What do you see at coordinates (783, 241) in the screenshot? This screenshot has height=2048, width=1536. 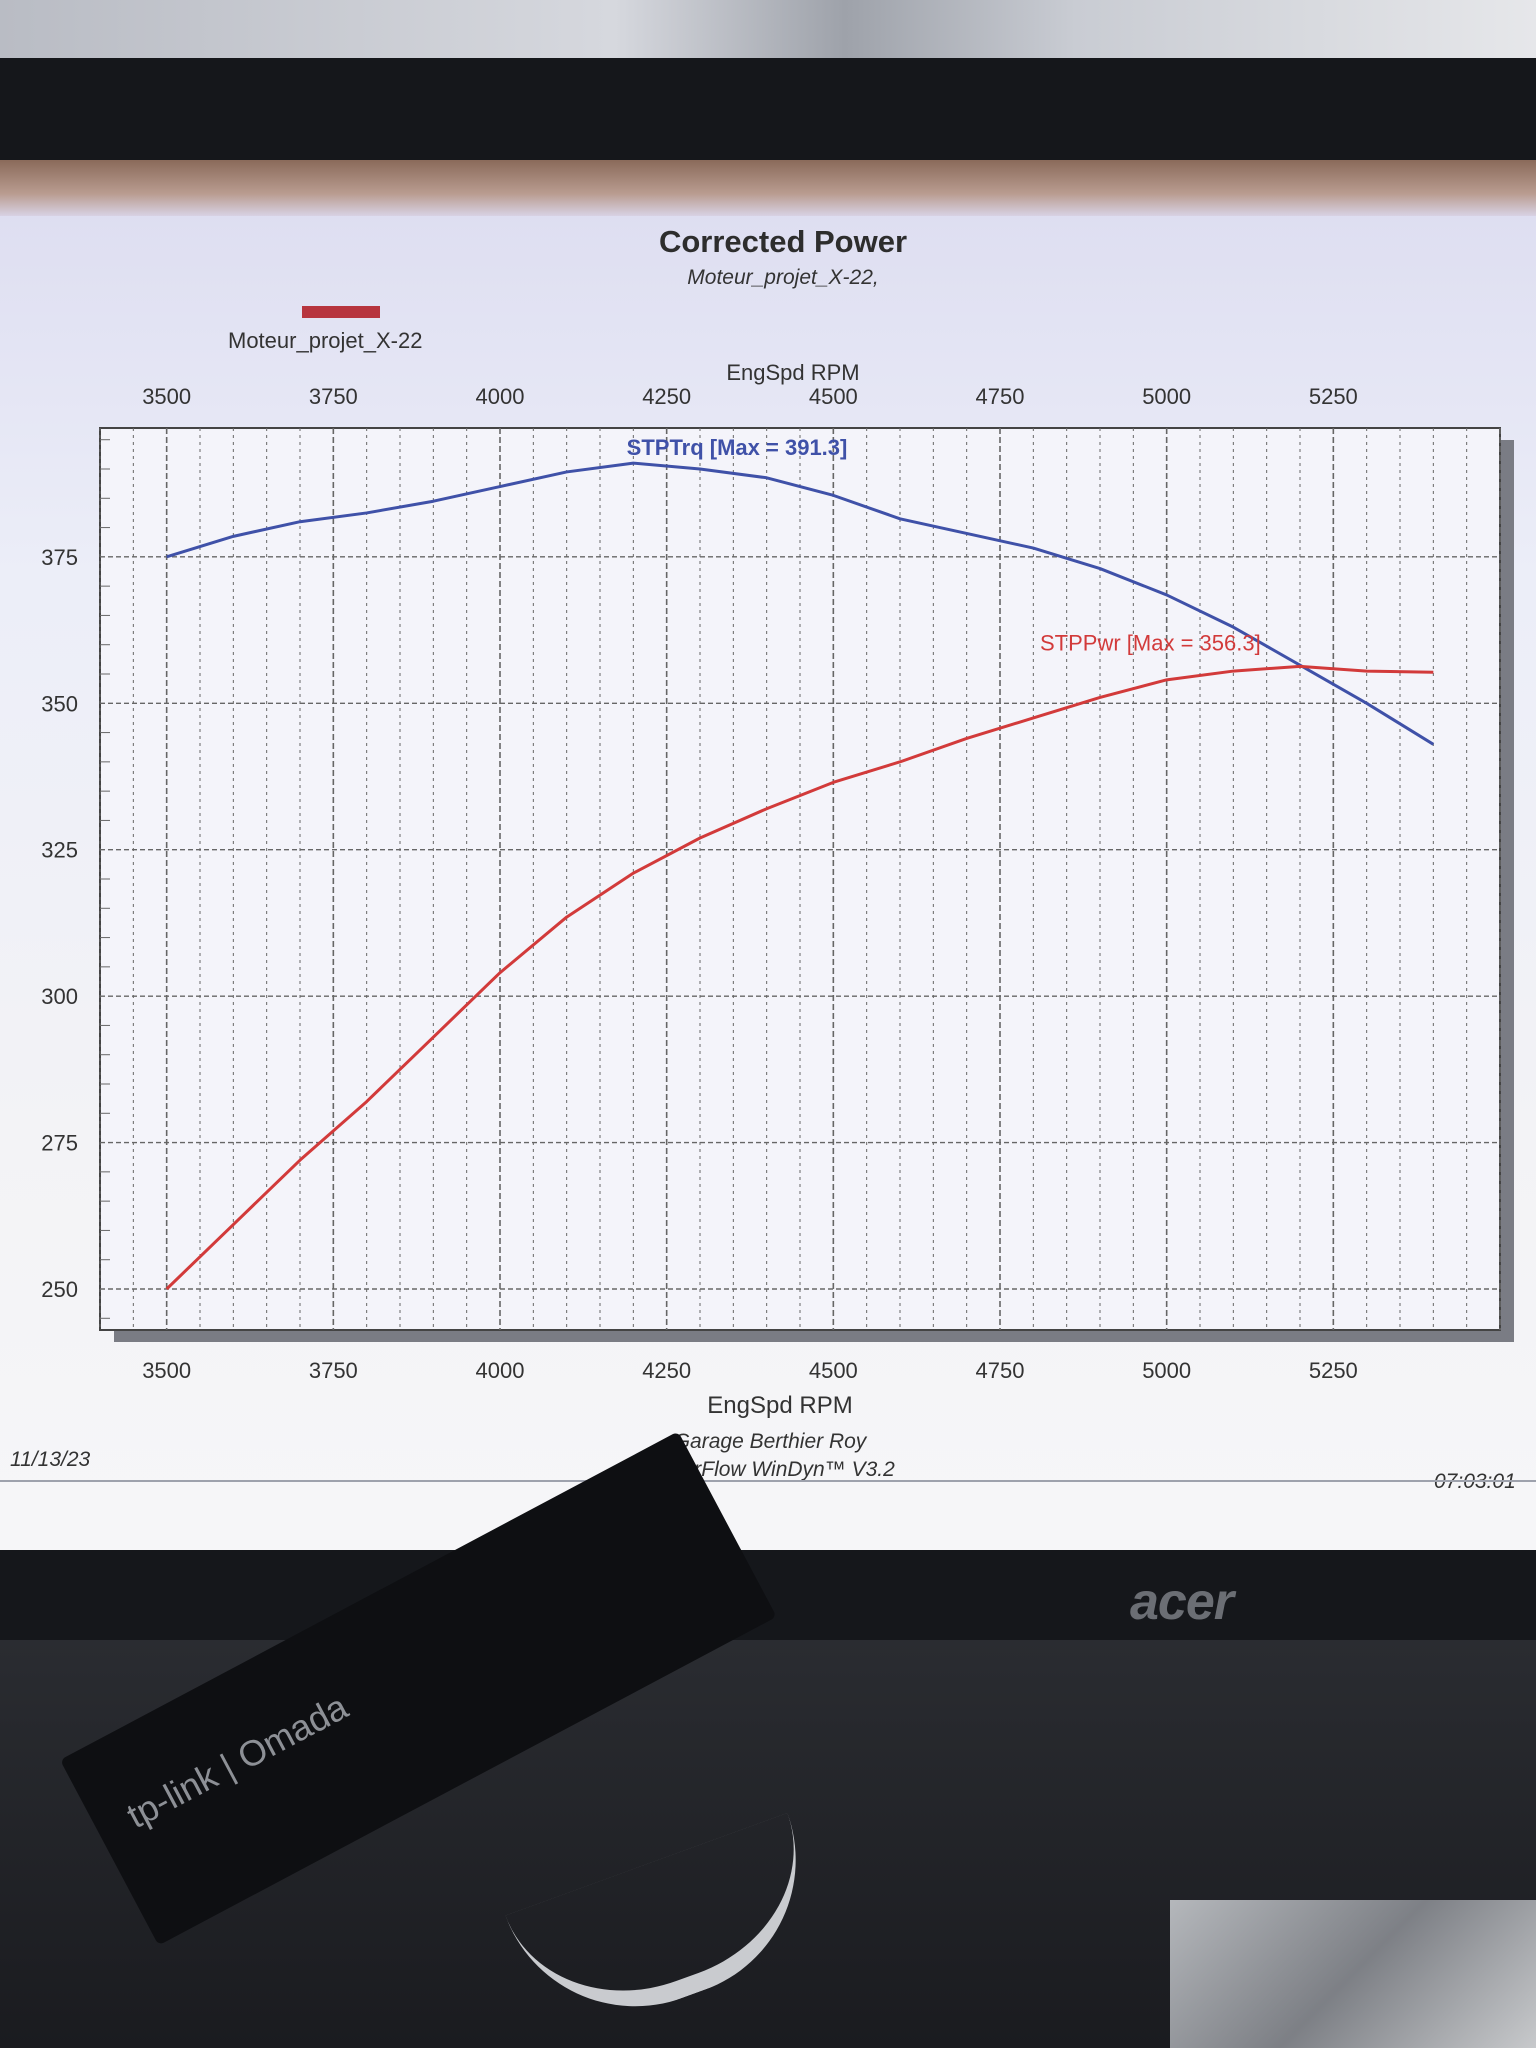 I see `chart-title: Corrected Power` at bounding box center [783, 241].